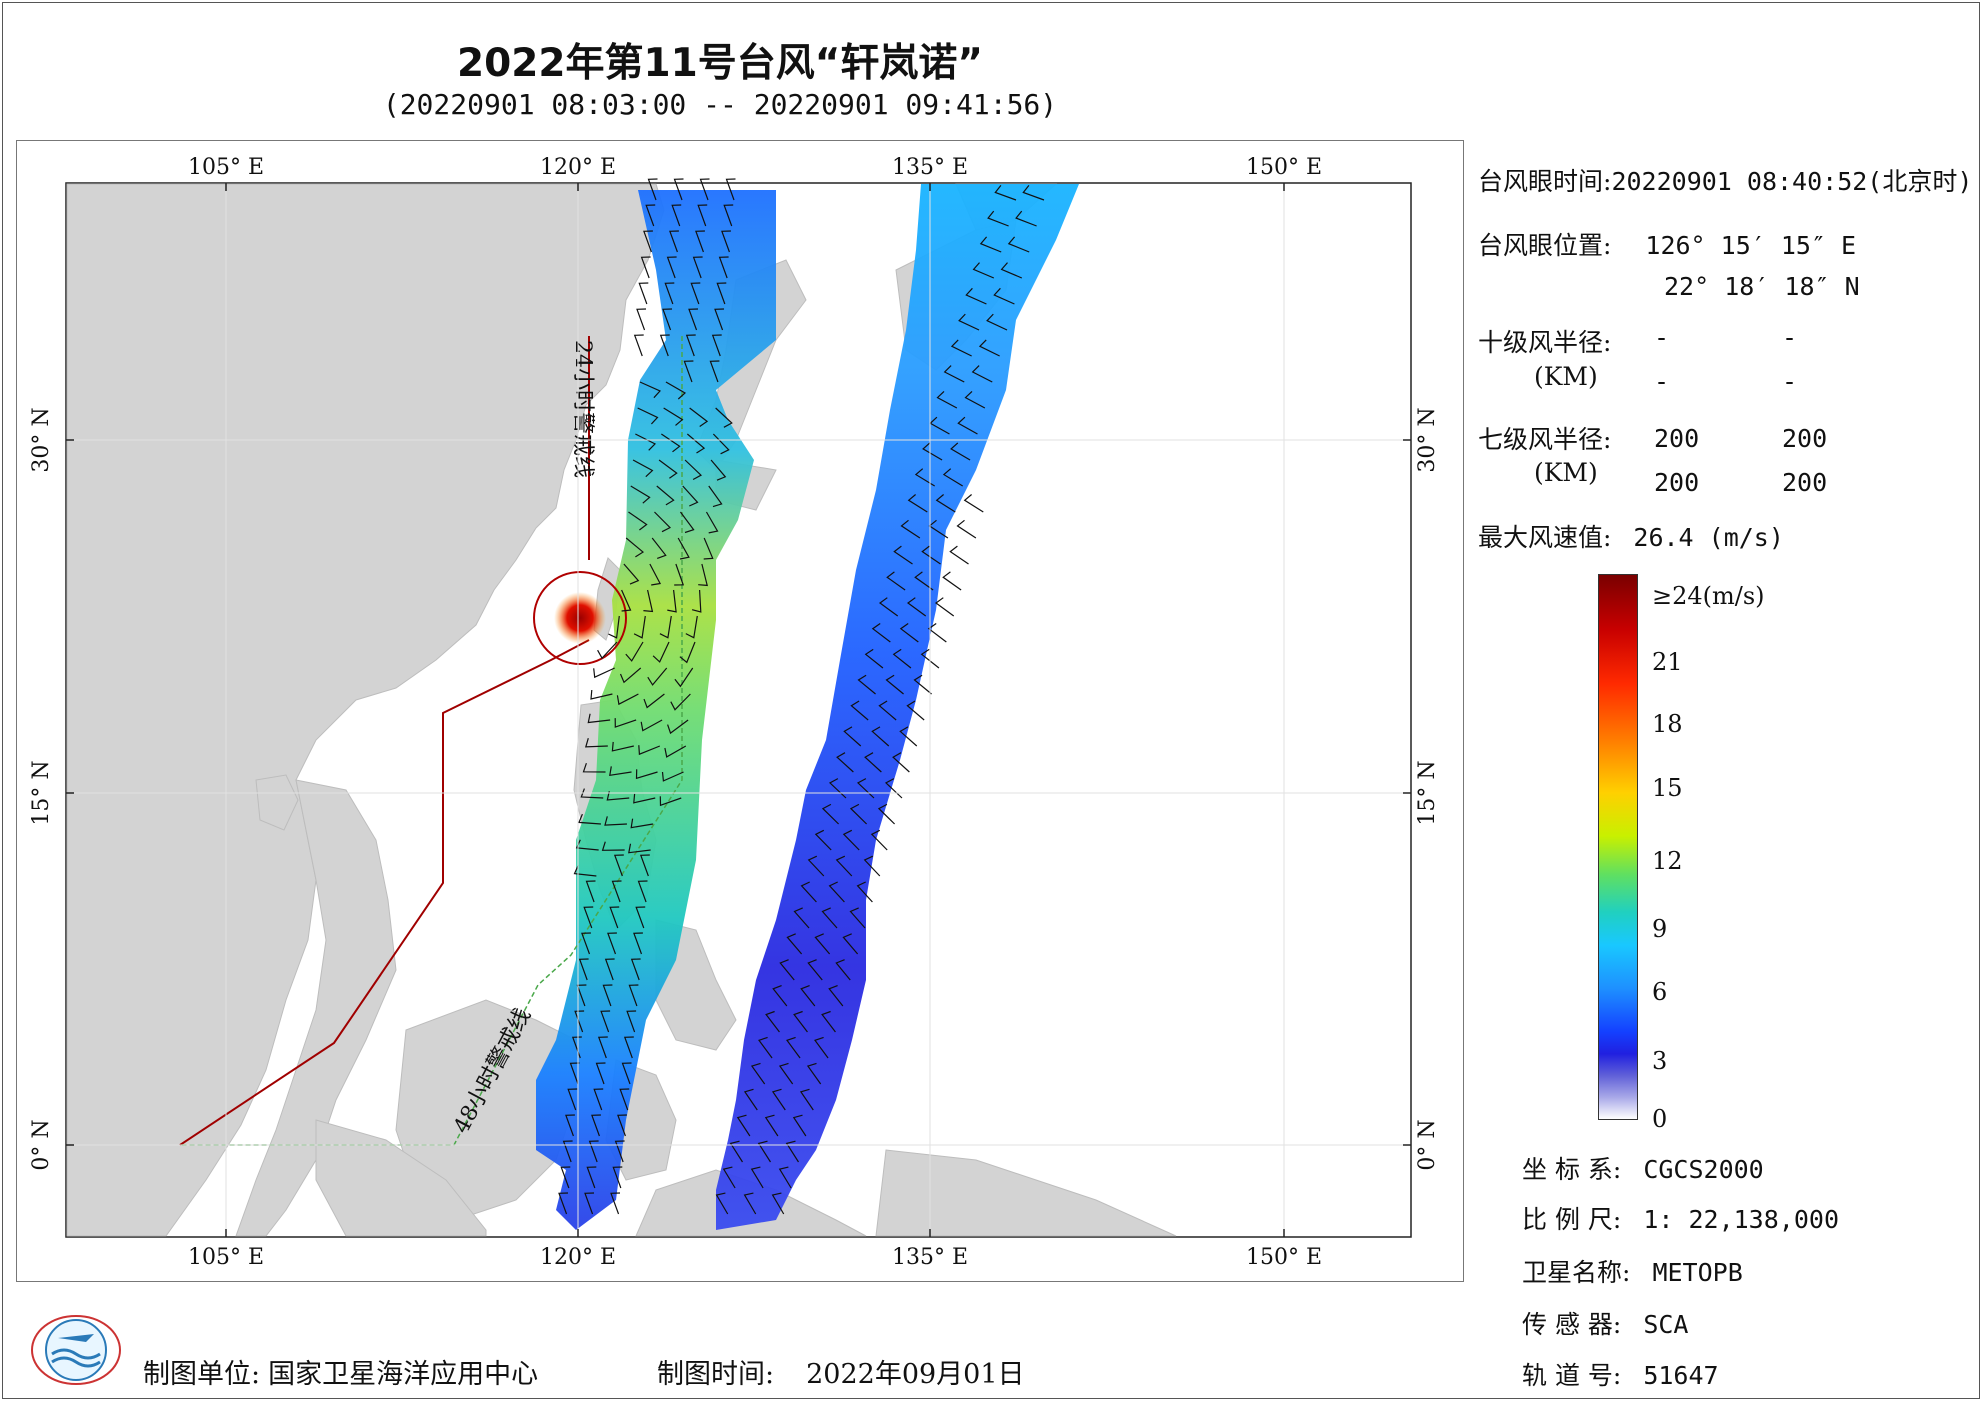 The height and width of the screenshot is (1403, 1984). What do you see at coordinates (720, 63) in the screenshot?
I see `map-title: 2022年第11号台风“轩岚诺”` at bounding box center [720, 63].